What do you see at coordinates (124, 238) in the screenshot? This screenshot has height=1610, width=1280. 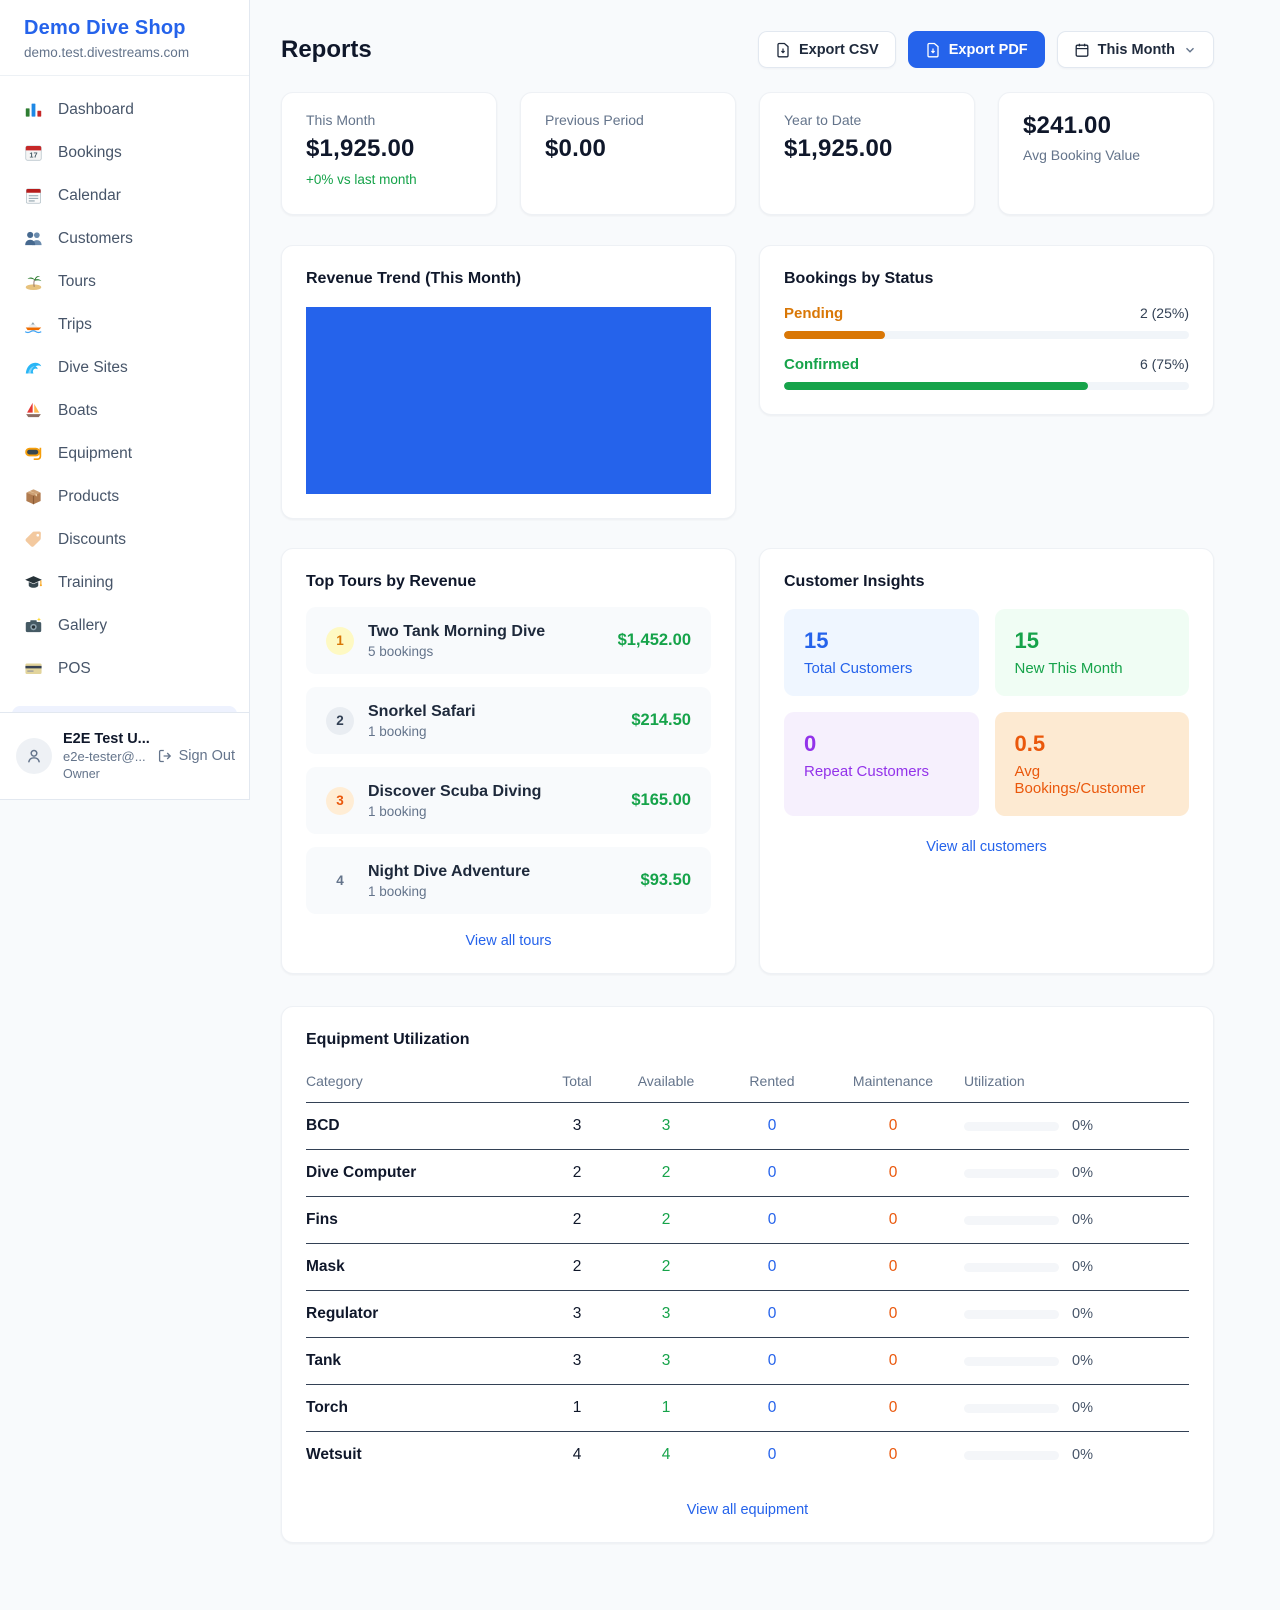 I see `sidebar-item-customers: Customers` at bounding box center [124, 238].